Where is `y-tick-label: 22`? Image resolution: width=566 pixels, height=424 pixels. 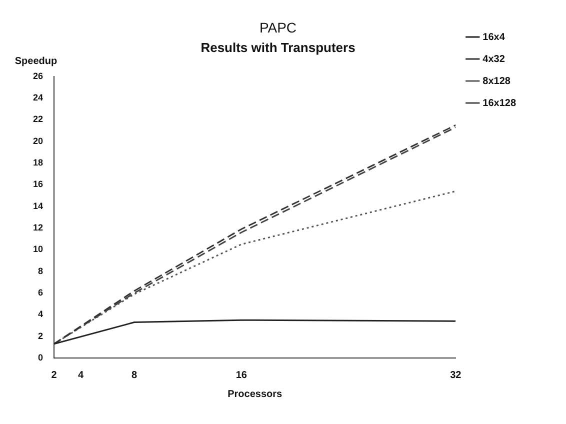 y-tick-label: 22 is located at coordinates (38, 119).